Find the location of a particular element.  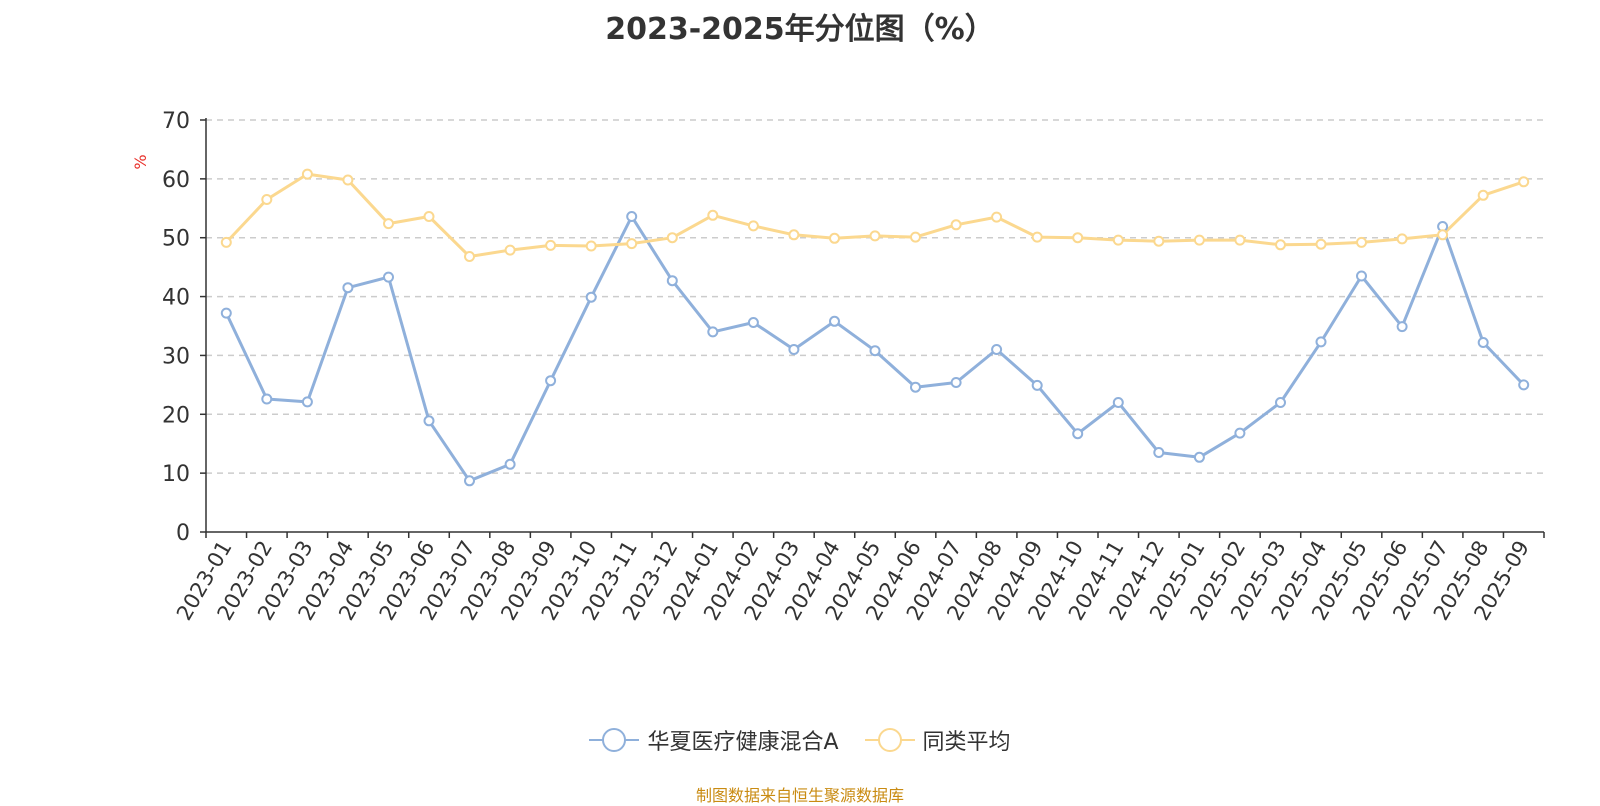

y-tick-label: 50 is located at coordinates (176, 239).